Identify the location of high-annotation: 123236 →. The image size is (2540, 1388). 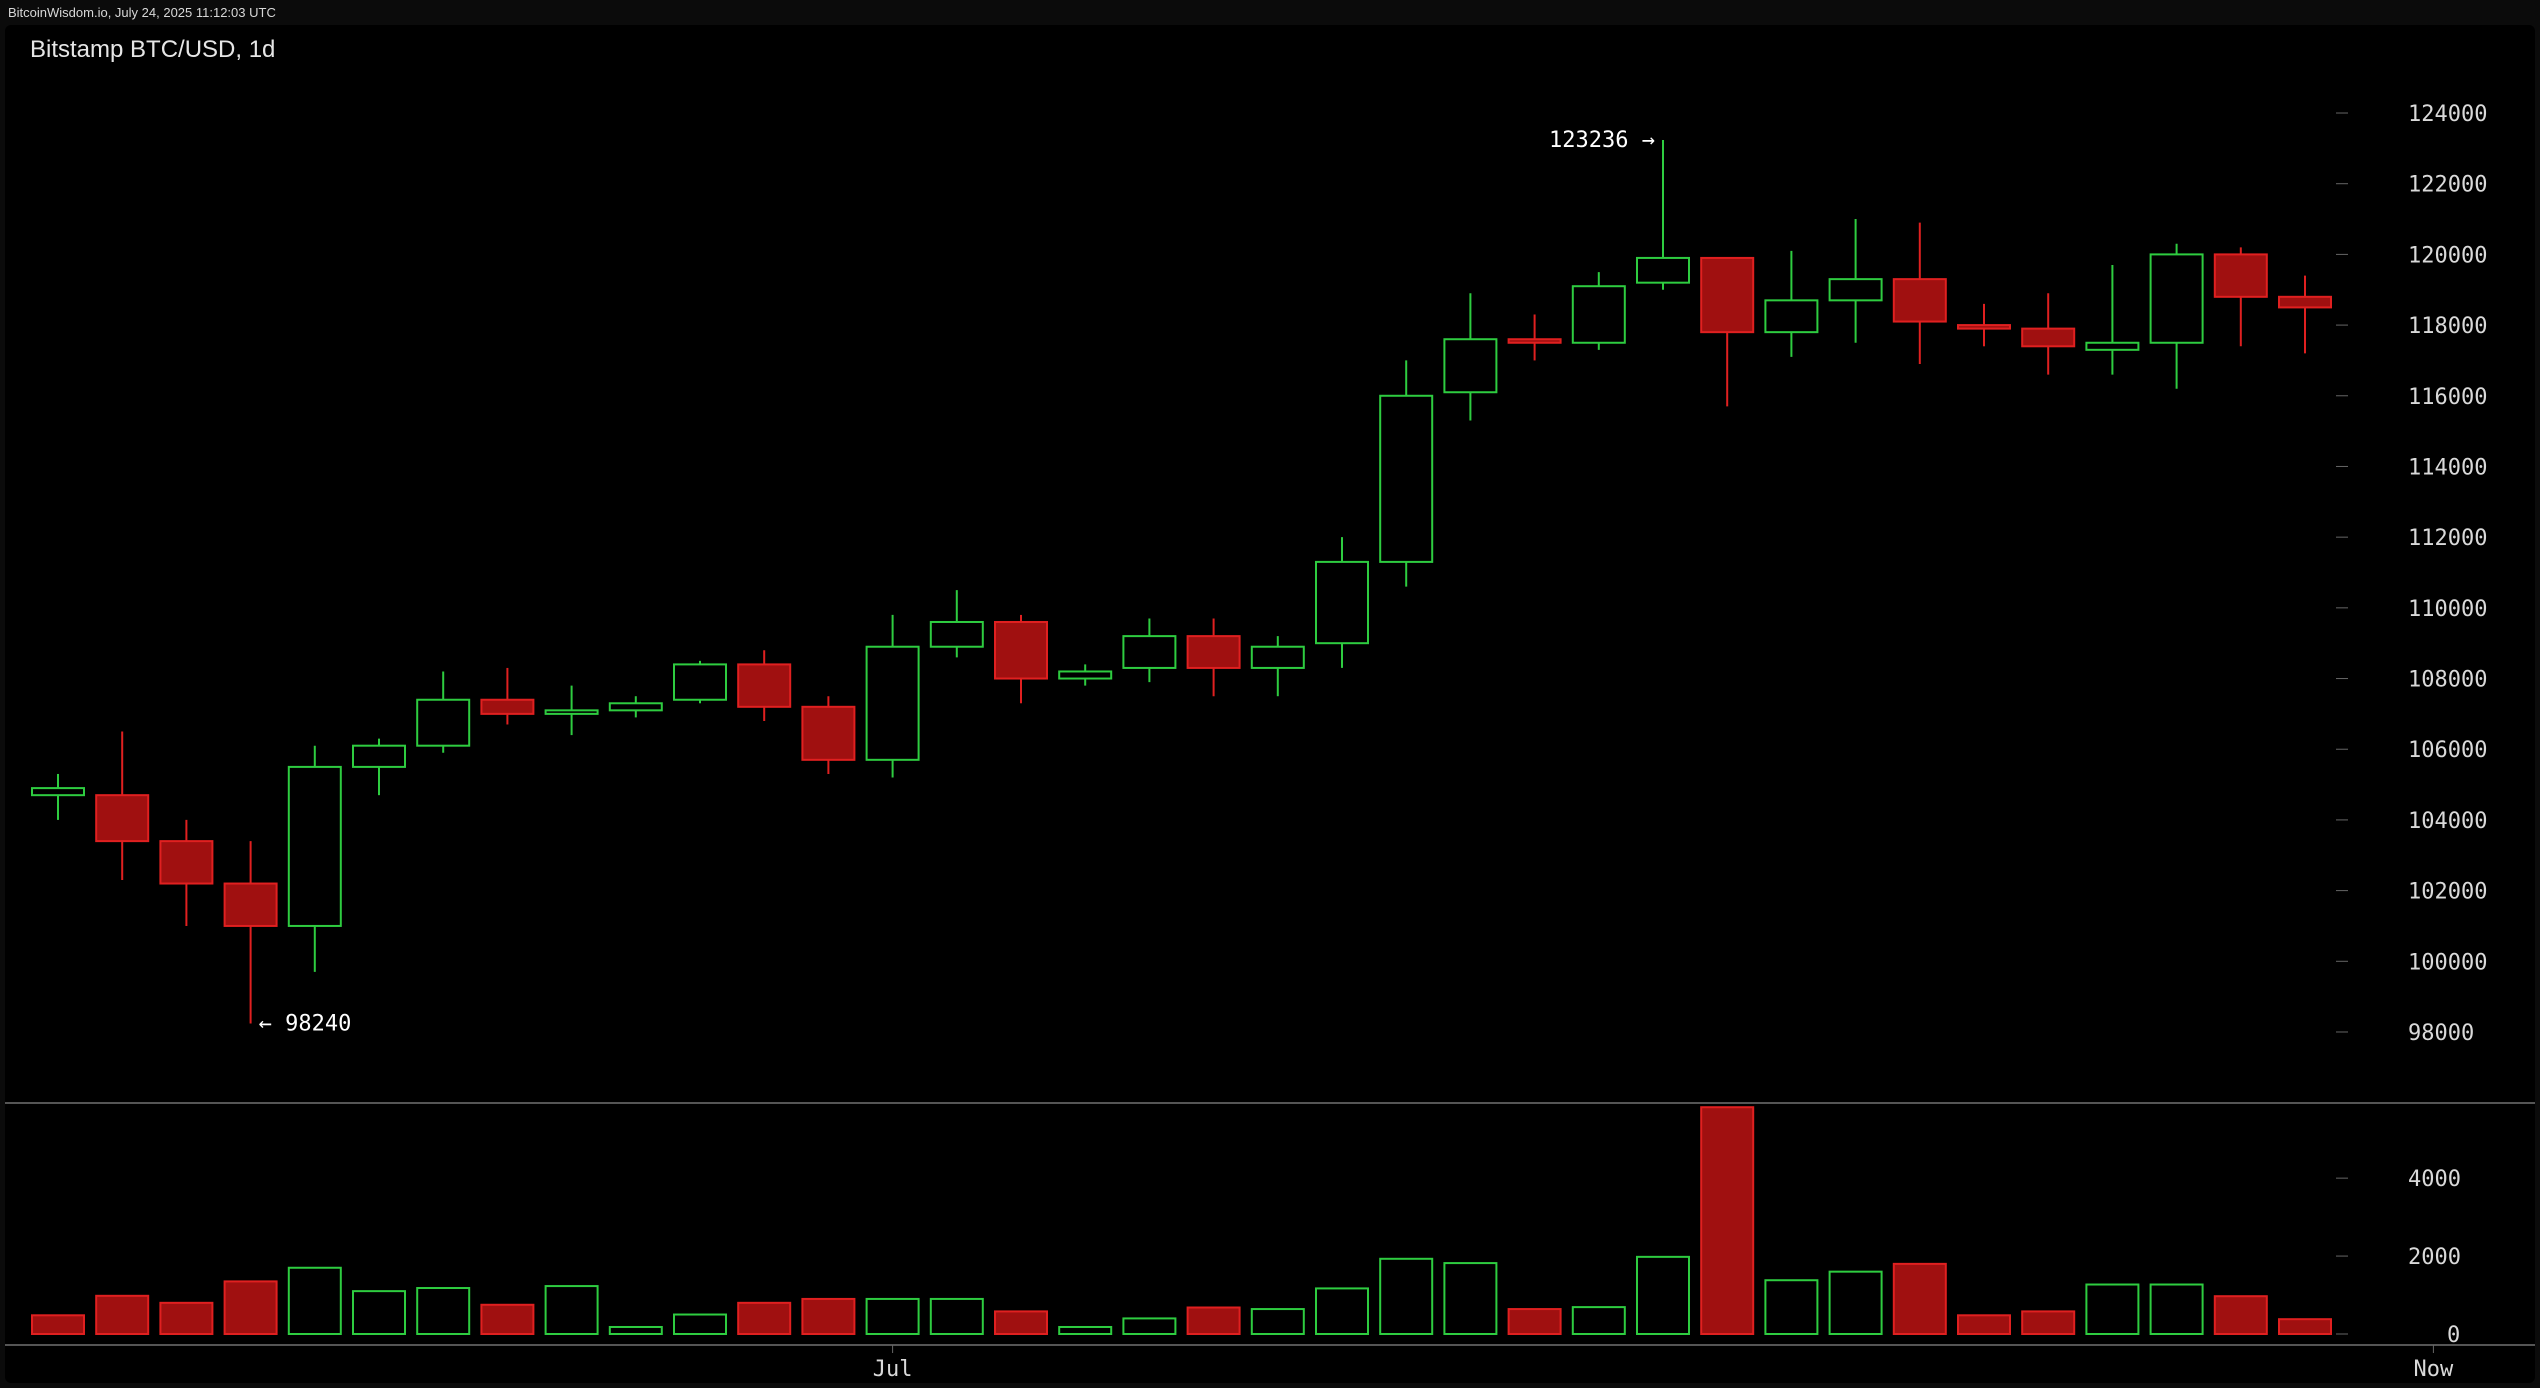
(1602, 140).